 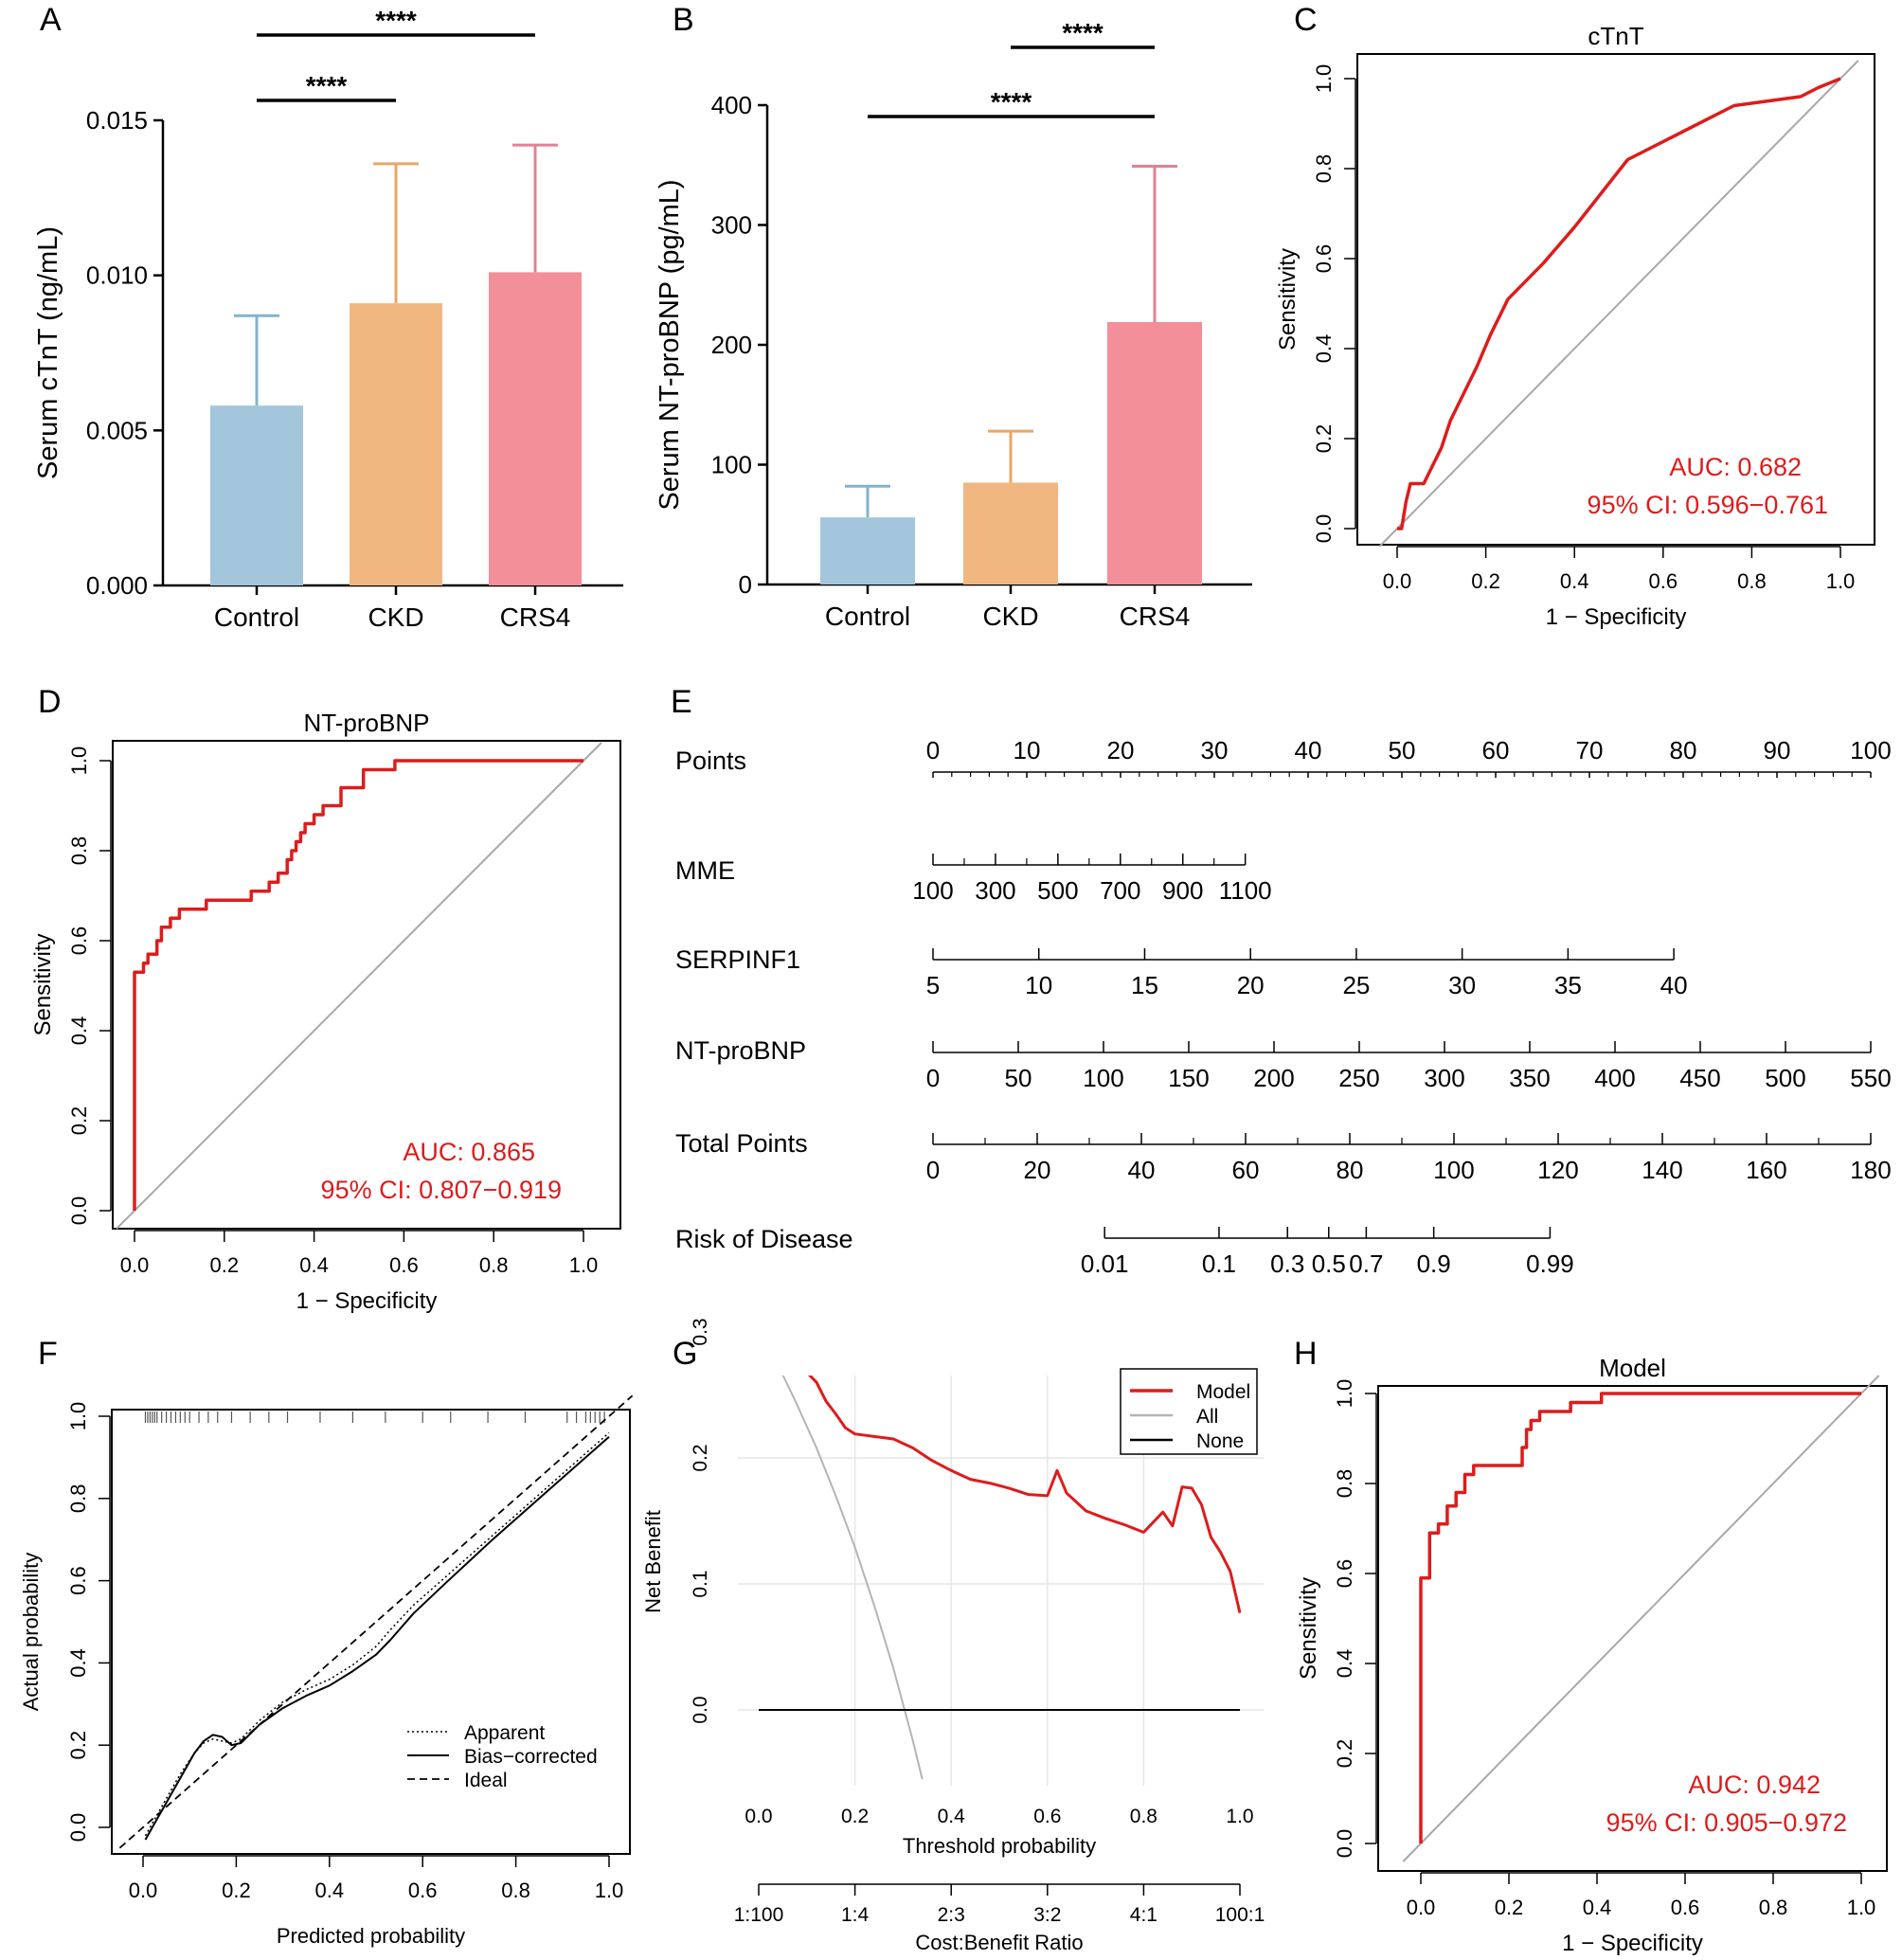 I want to click on x-tick-label: CKD, so click(x=396, y=617).